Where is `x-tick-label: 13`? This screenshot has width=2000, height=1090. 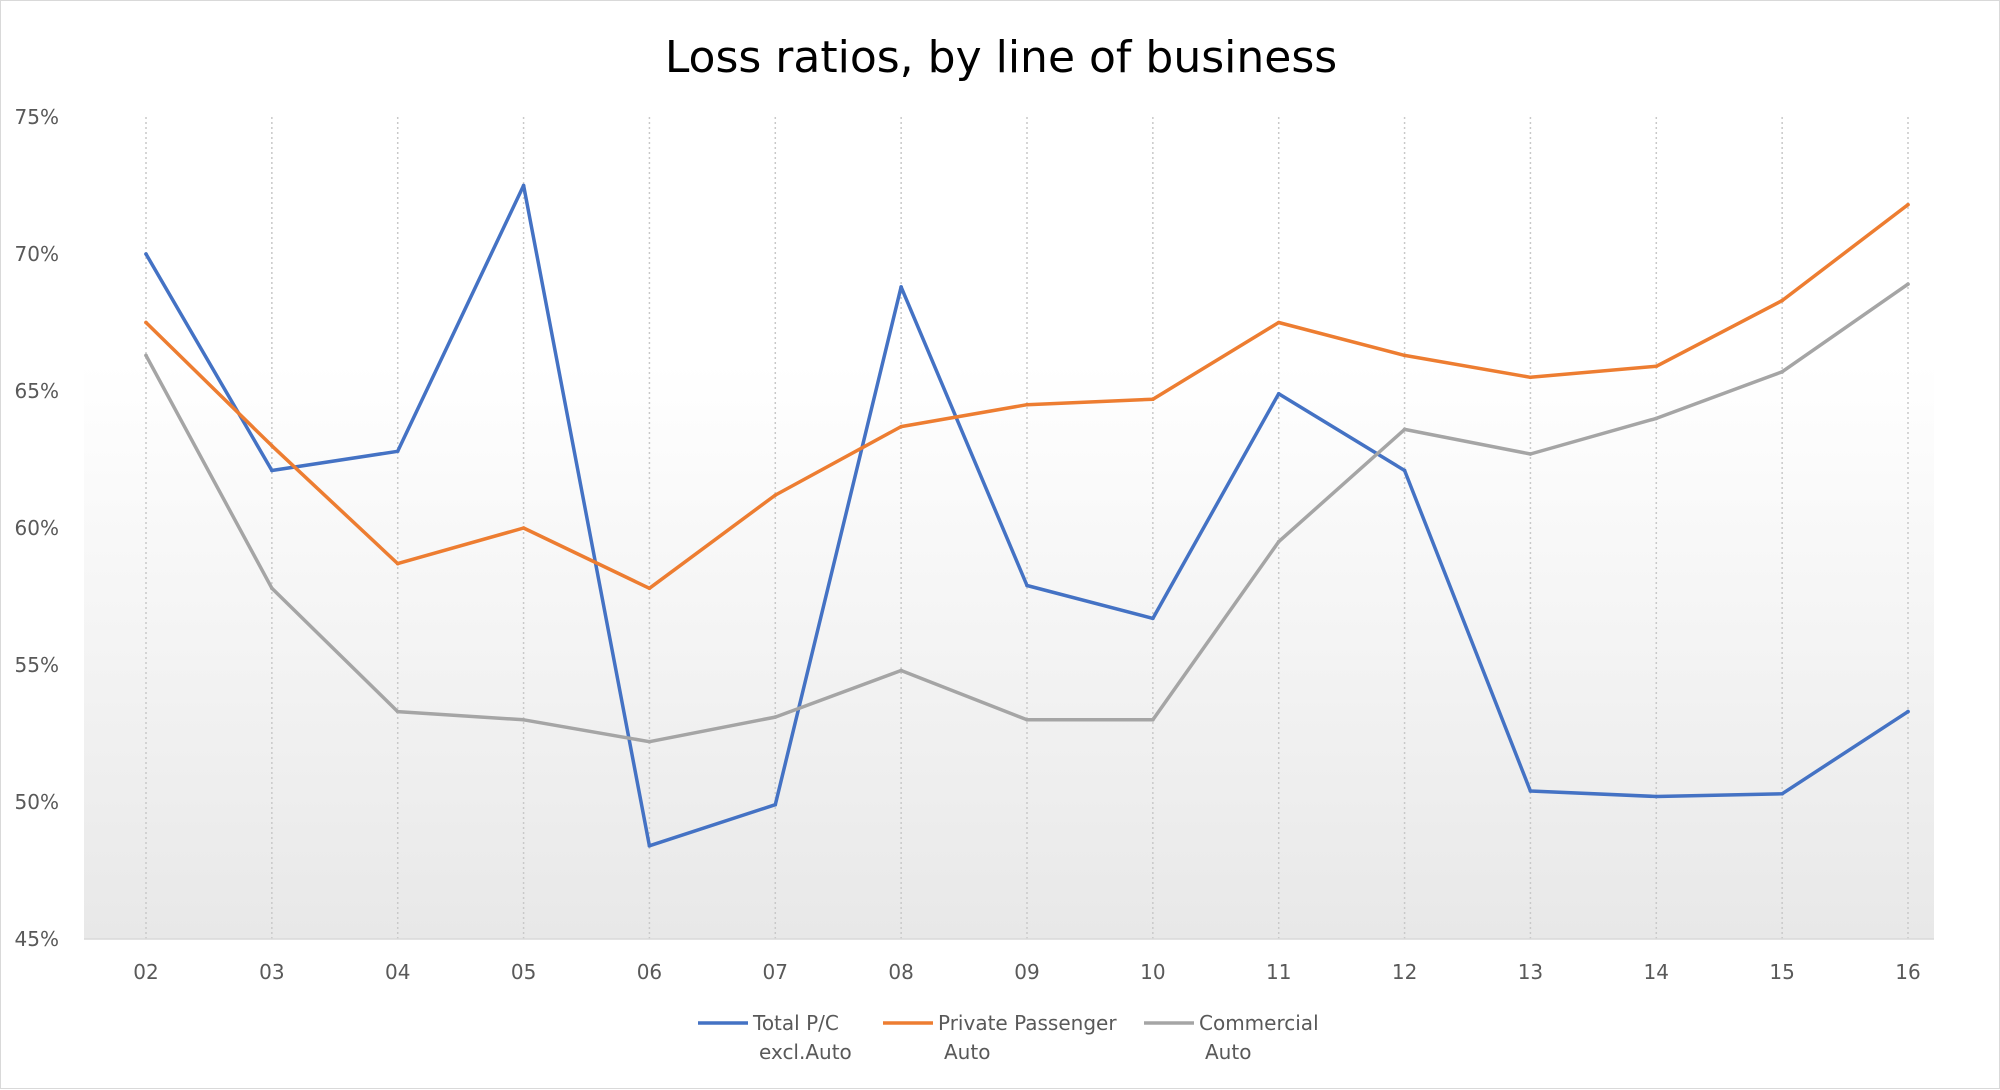 x-tick-label: 13 is located at coordinates (1530, 972).